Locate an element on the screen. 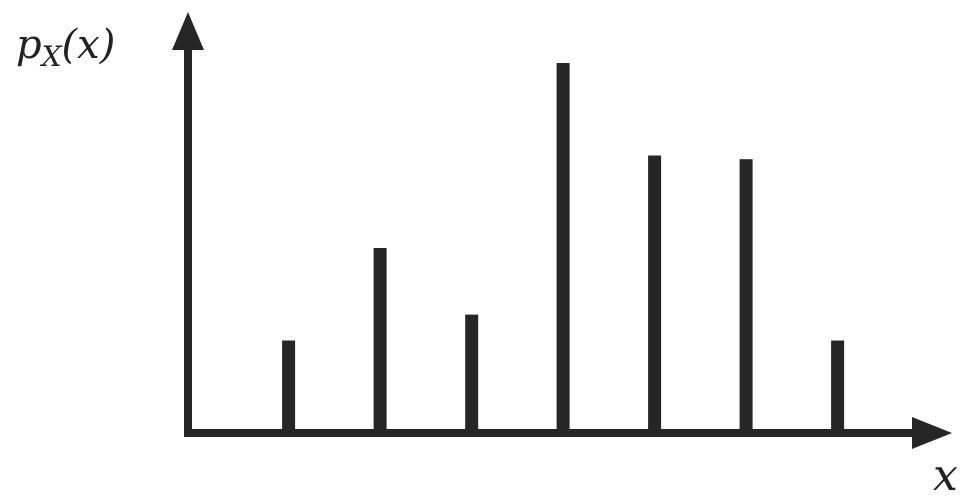  y-axis-label-argument: (x) is located at coordinates (89, 45).